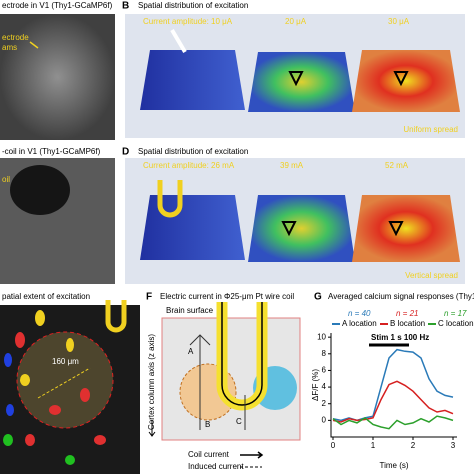 The image size is (474, 474). What do you see at coordinates (453, 445) in the screenshot?
I see `x-tick-label: 3` at bounding box center [453, 445].